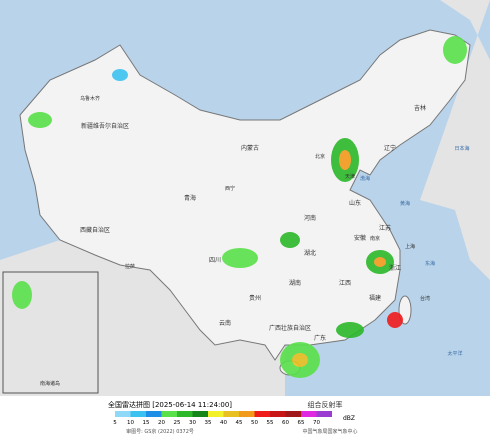 The height and width of the screenshot is (443, 490). I want to click on place-label: 新疆维吾尔自治区, so click(105, 126).